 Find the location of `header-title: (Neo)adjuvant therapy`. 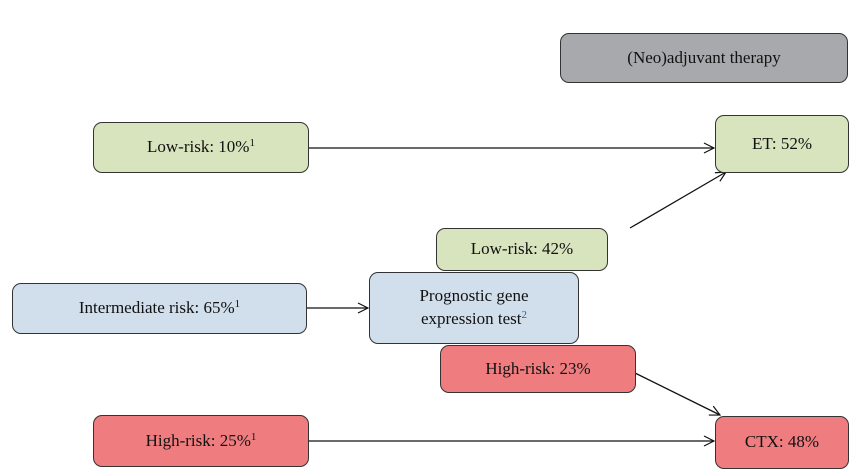

header-title: (Neo)adjuvant therapy is located at coordinates (704, 57).